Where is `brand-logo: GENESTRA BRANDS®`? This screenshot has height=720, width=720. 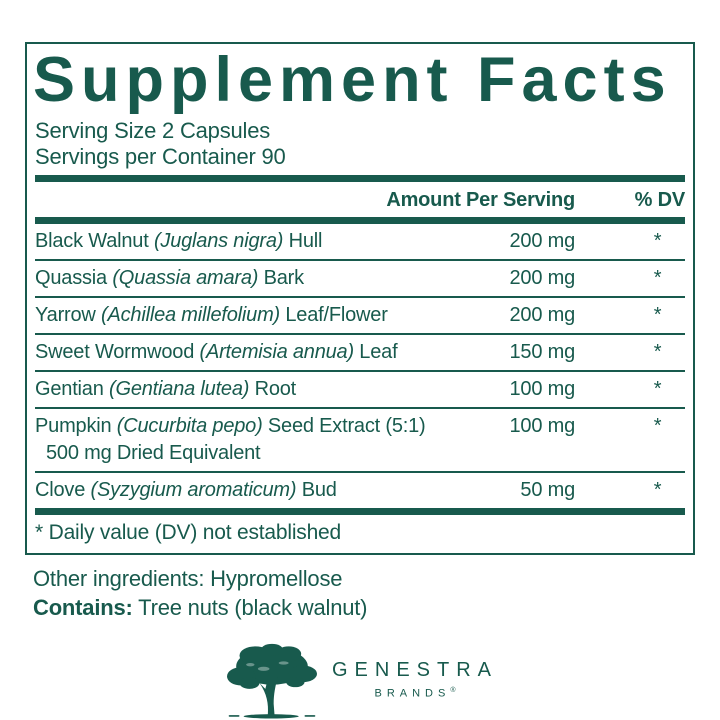 brand-logo: GENESTRA BRANDS® is located at coordinates (360, 679).